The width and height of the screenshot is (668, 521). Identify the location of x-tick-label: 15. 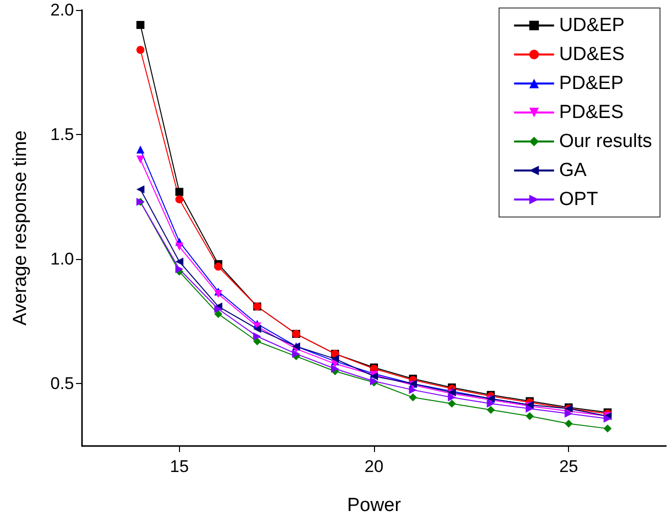
(179, 466).